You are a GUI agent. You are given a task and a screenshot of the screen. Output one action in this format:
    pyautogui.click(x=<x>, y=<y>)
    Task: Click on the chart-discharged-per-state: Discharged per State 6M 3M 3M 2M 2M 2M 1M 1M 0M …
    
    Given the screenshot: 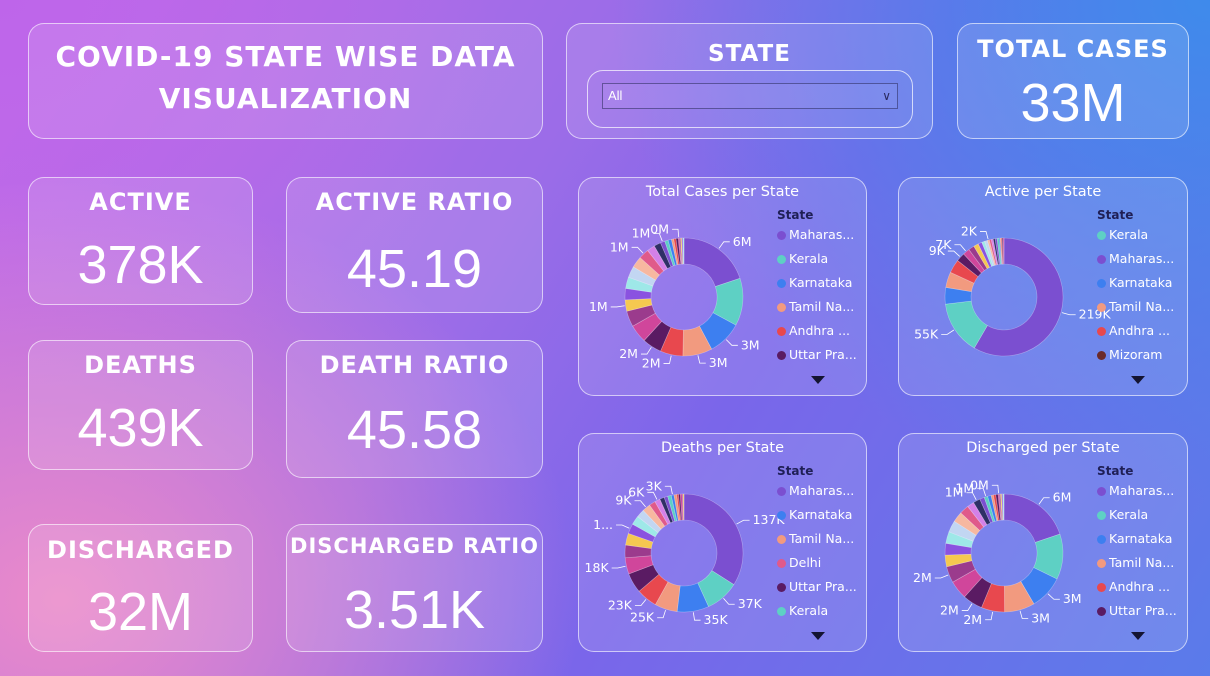 What is the action you would take?
    pyautogui.click(x=1043, y=542)
    